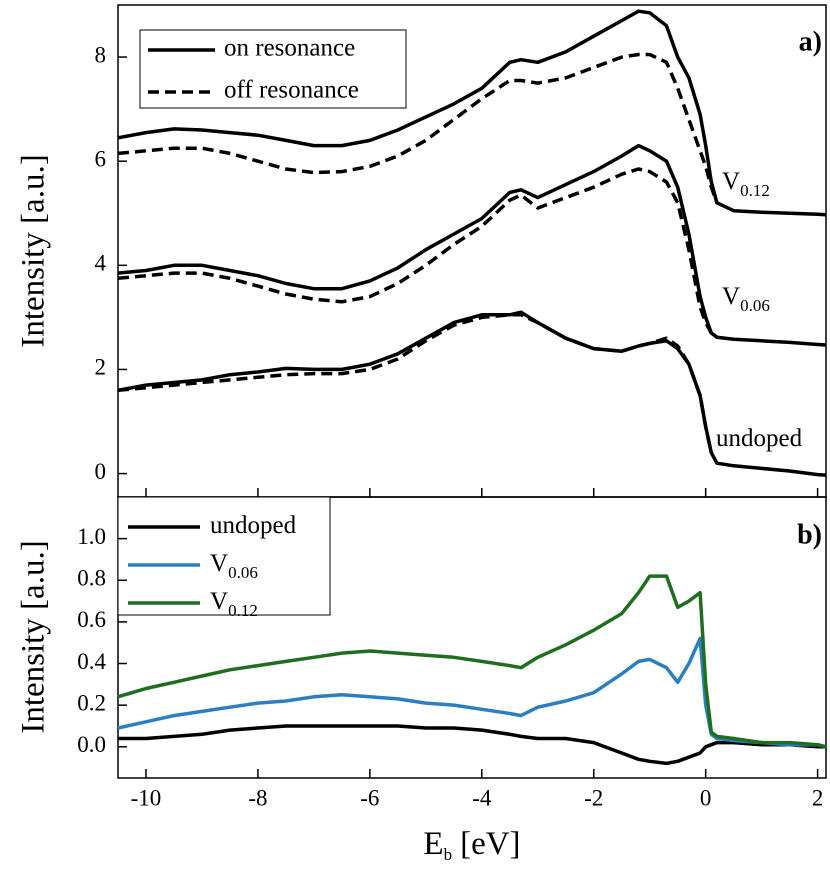 The width and height of the screenshot is (830, 875). What do you see at coordinates (755, 305) in the screenshot?
I see `curve-label-sub: 0.06` at bounding box center [755, 305].